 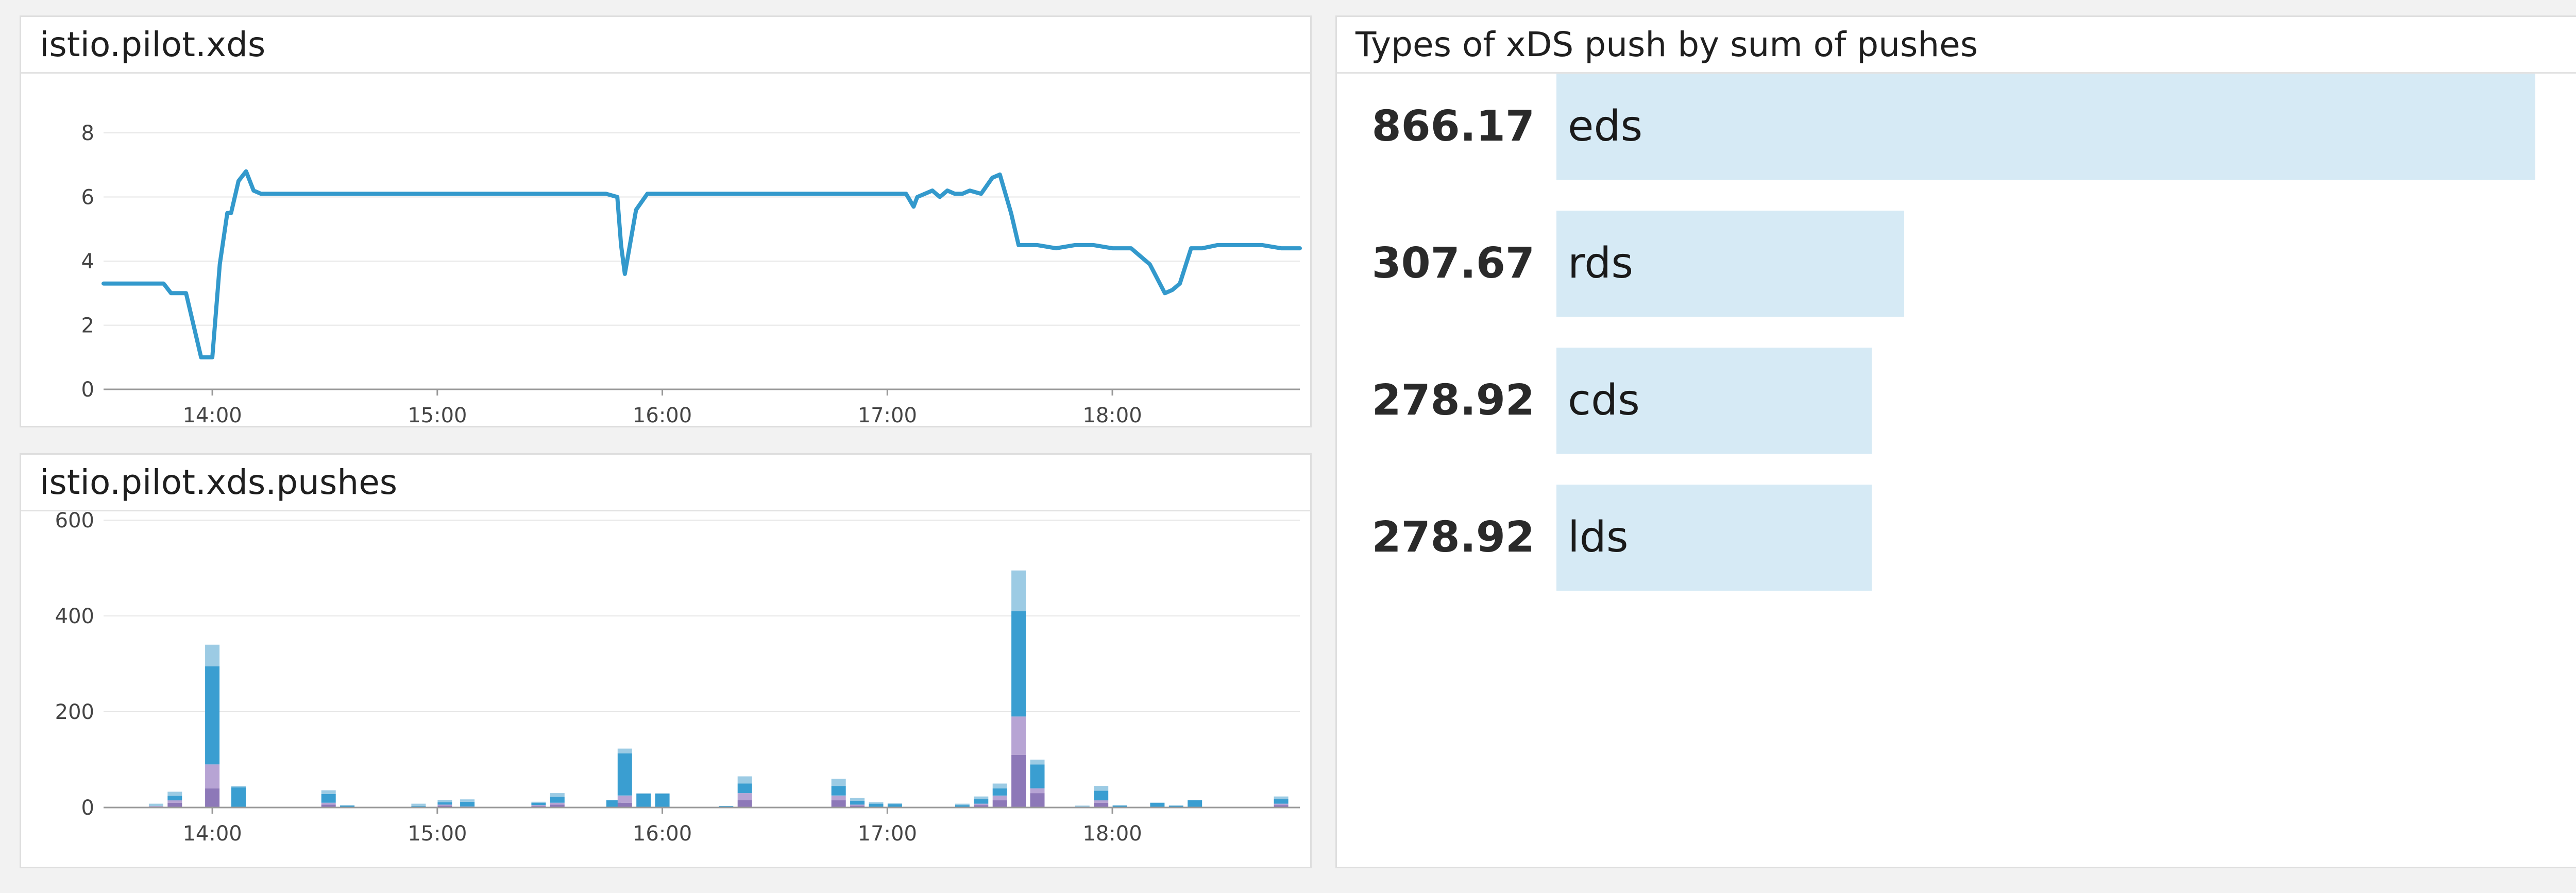 I want to click on toplist-row: 307.67 rds, so click(x=1956, y=264).